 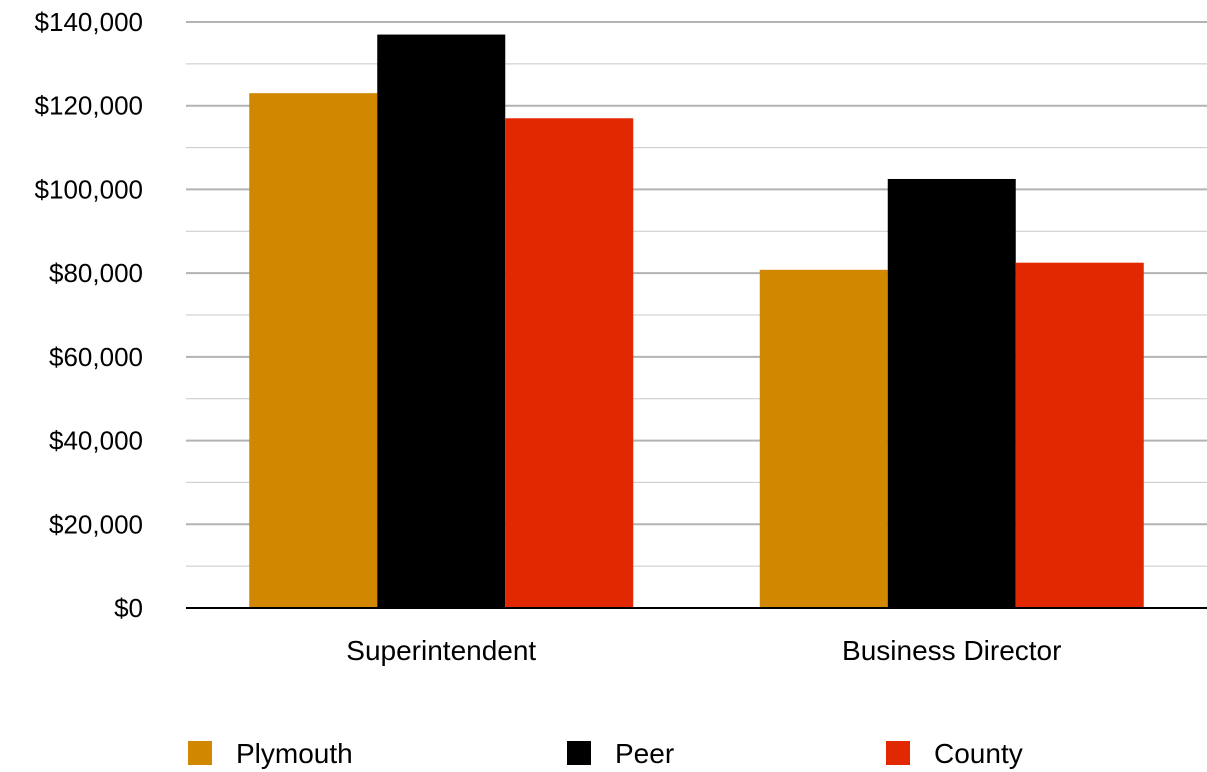 I want to click on bar-plymouth-superintendent, so click(x=313, y=350).